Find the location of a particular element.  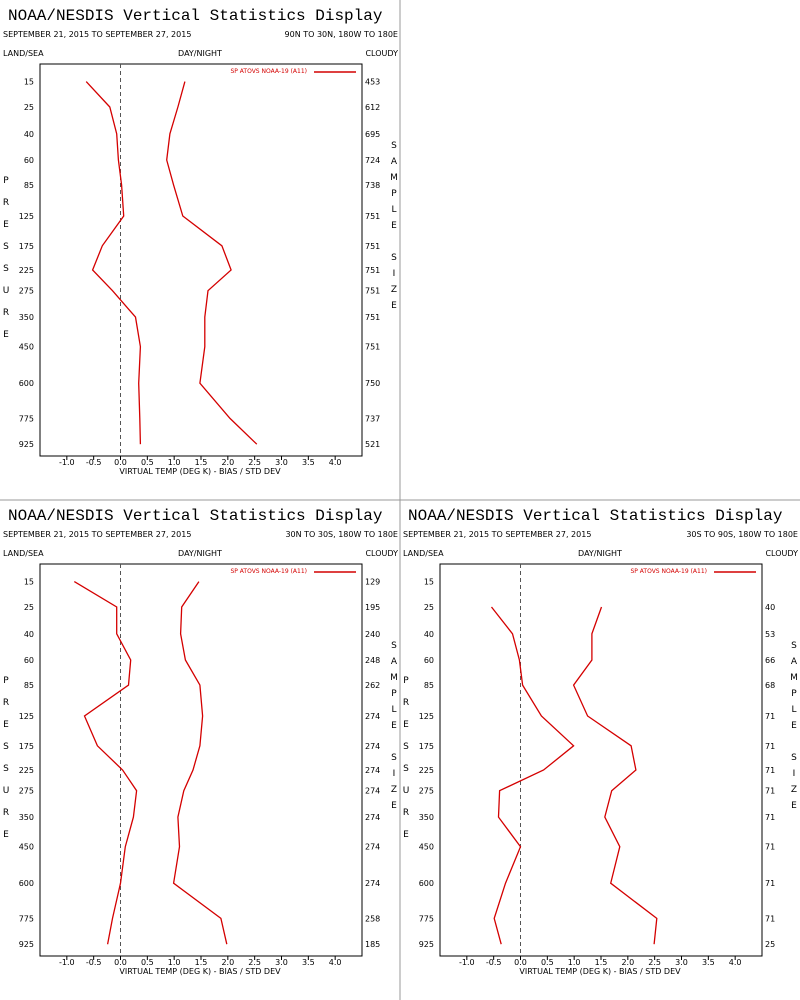

y2-axis-label: SAMPLE SIZE is located at coordinates (794, 729).